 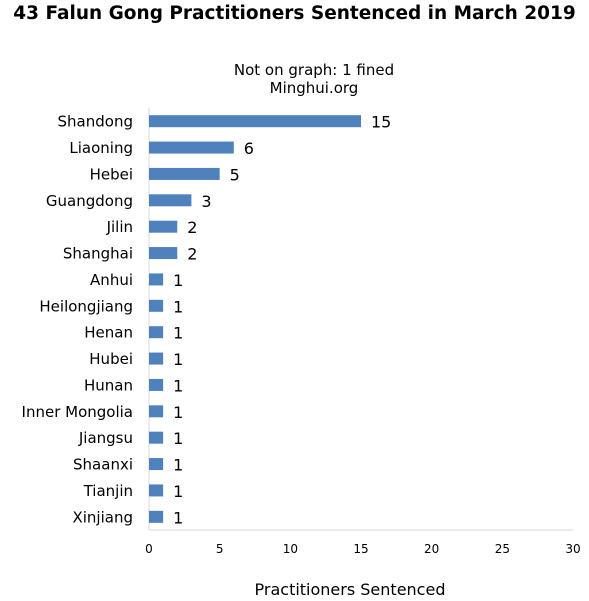 What do you see at coordinates (572, 549) in the screenshot?
I see `x-tick-label: 30` at bounding box center [572, 549].